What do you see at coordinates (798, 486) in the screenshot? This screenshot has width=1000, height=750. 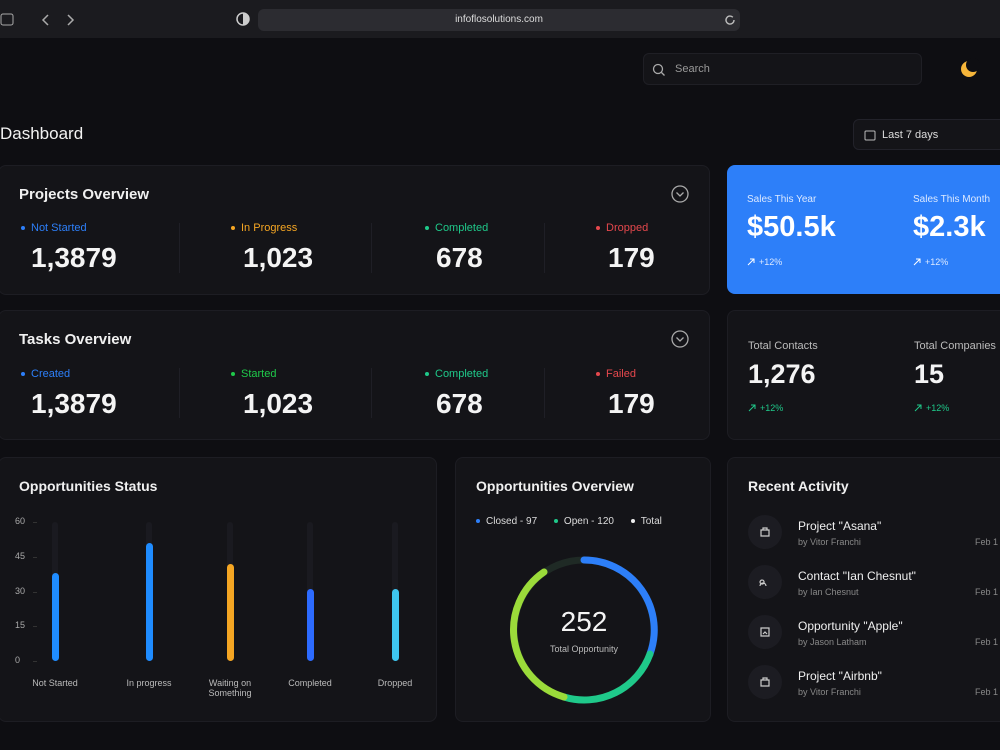 I see `card-title: Recent Activity` at bounding box center [798, 486].